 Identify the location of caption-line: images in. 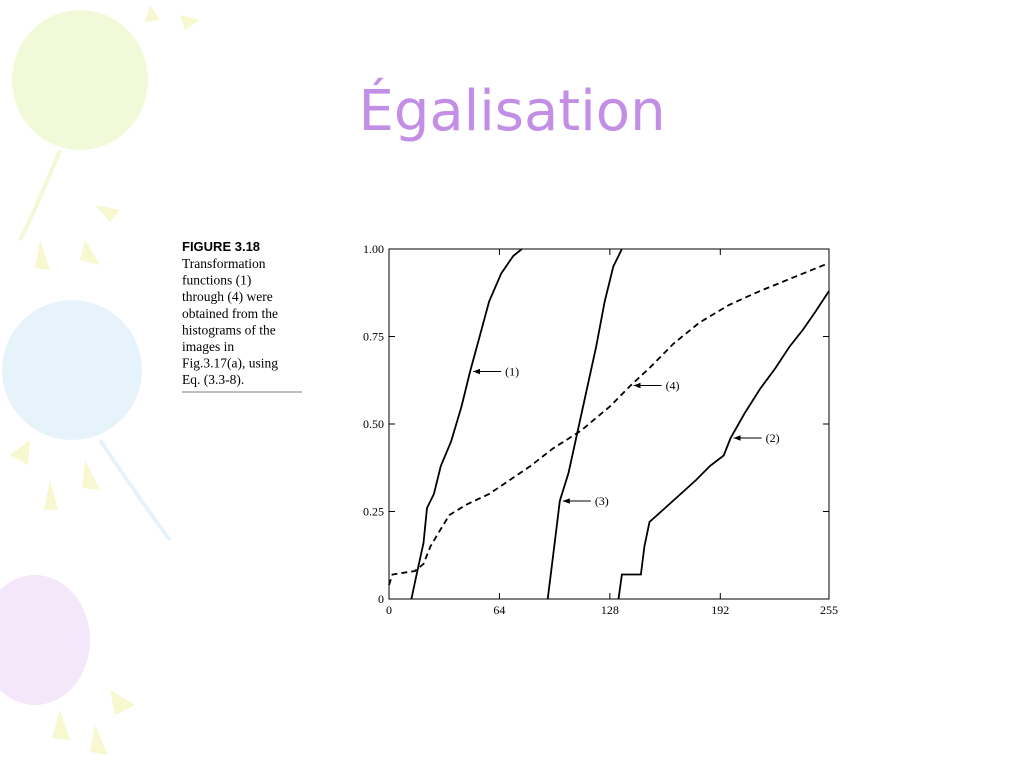
(208, 346).